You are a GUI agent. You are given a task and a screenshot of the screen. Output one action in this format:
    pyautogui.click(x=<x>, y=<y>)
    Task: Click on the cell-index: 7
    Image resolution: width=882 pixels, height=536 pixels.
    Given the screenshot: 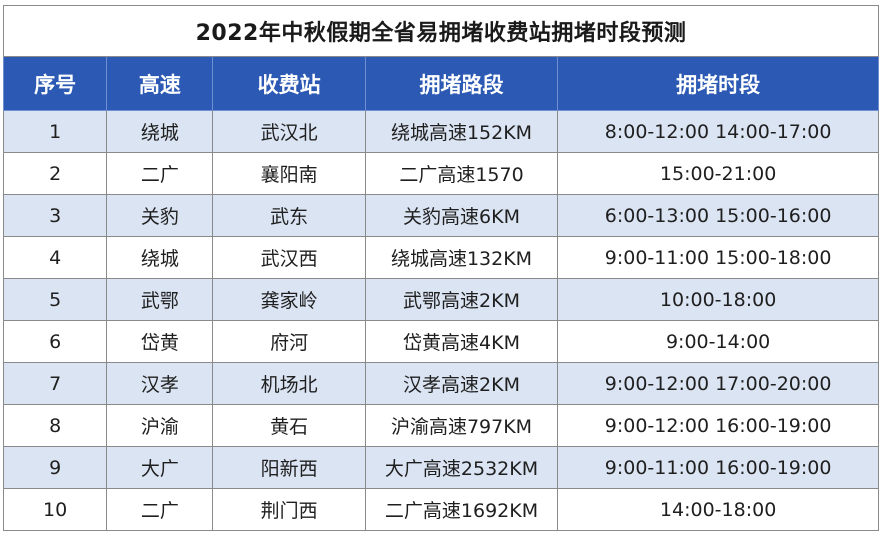 What is the action you would take?
    pyautogui.click(x=55, y=383)
    